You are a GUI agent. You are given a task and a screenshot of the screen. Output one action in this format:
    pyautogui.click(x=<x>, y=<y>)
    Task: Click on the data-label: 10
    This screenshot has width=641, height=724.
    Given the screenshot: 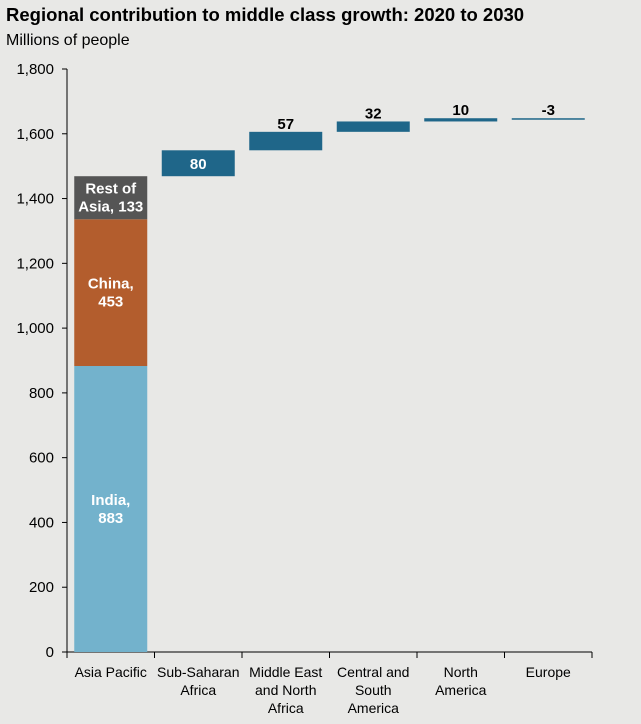 What is the action you would take?
    pyautogui.click(x=460, y=110)
    